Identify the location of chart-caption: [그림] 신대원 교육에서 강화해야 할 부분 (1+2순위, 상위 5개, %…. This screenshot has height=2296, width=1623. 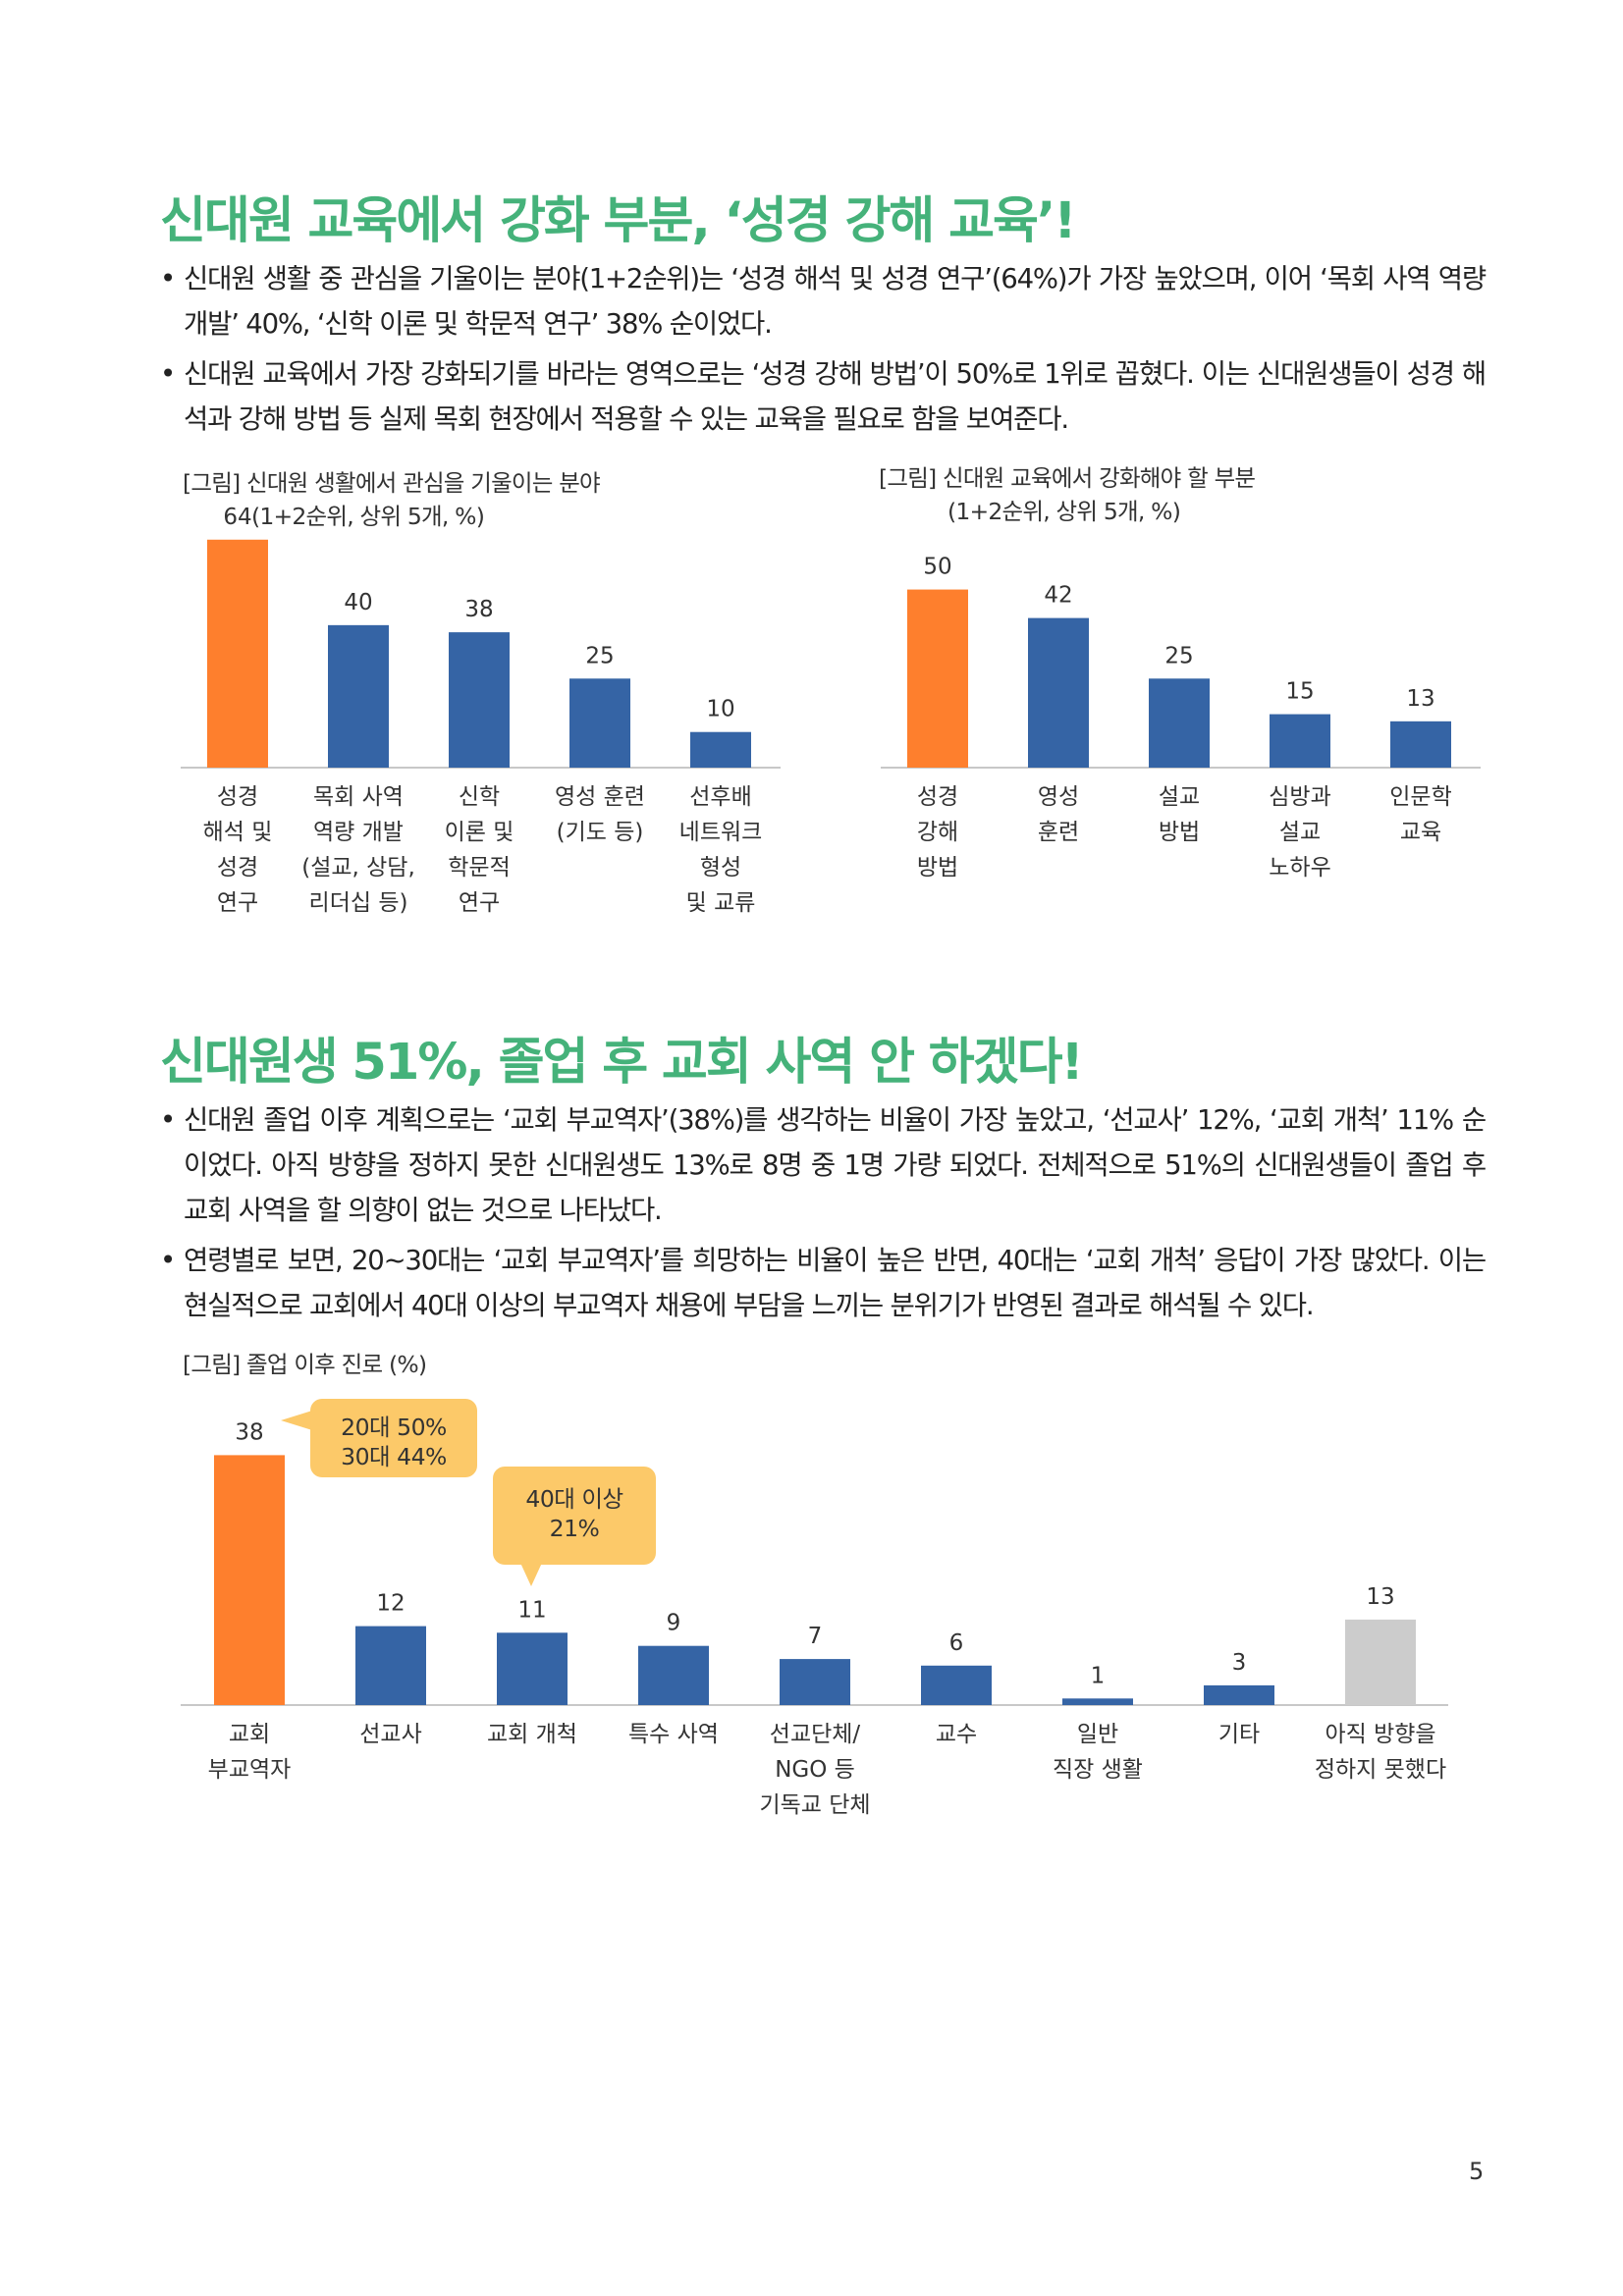
(1067, 495).